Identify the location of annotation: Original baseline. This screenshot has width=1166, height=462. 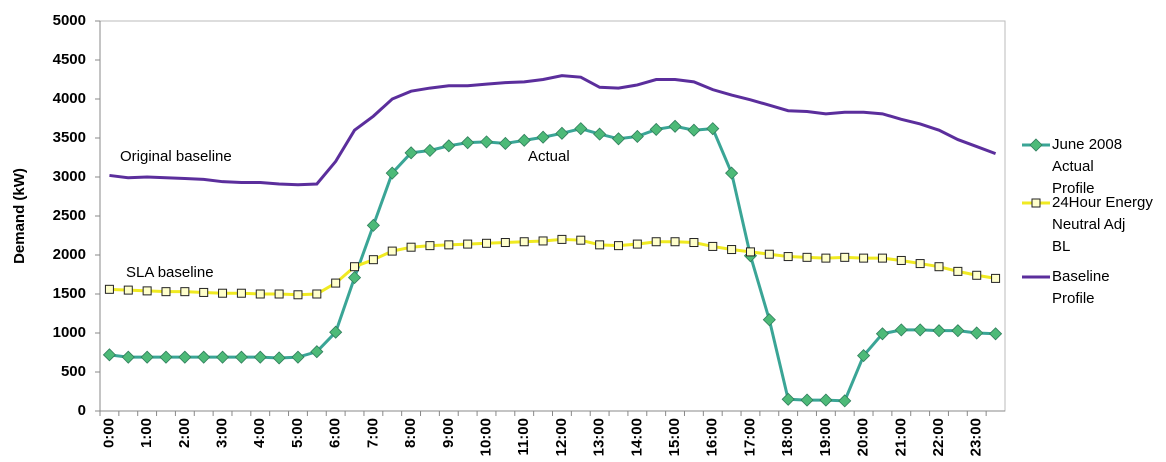
(176, 156).